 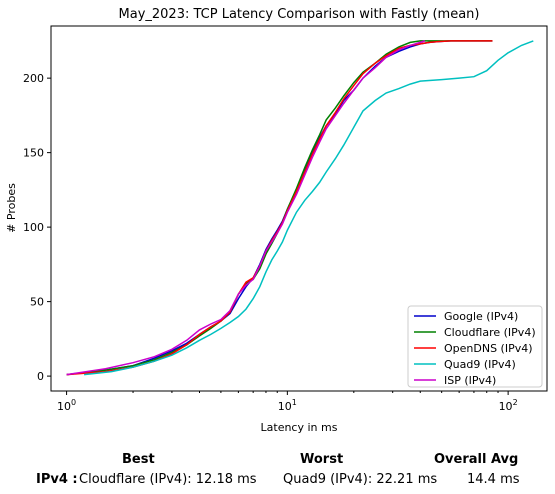 I want to click on x-tick-label: 10⁰, so click(x=66, y=405).